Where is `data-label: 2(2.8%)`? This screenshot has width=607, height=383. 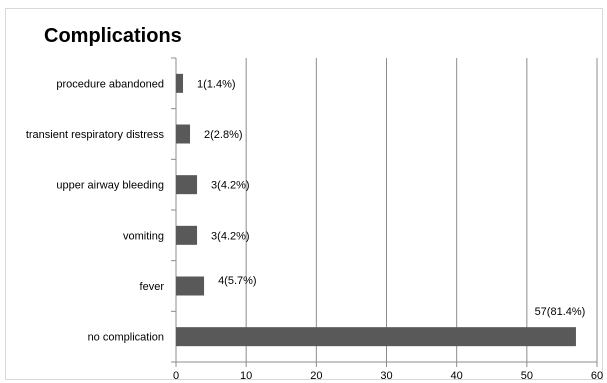
data-label: 2(2.8%) is located at coordinates (223, 135).